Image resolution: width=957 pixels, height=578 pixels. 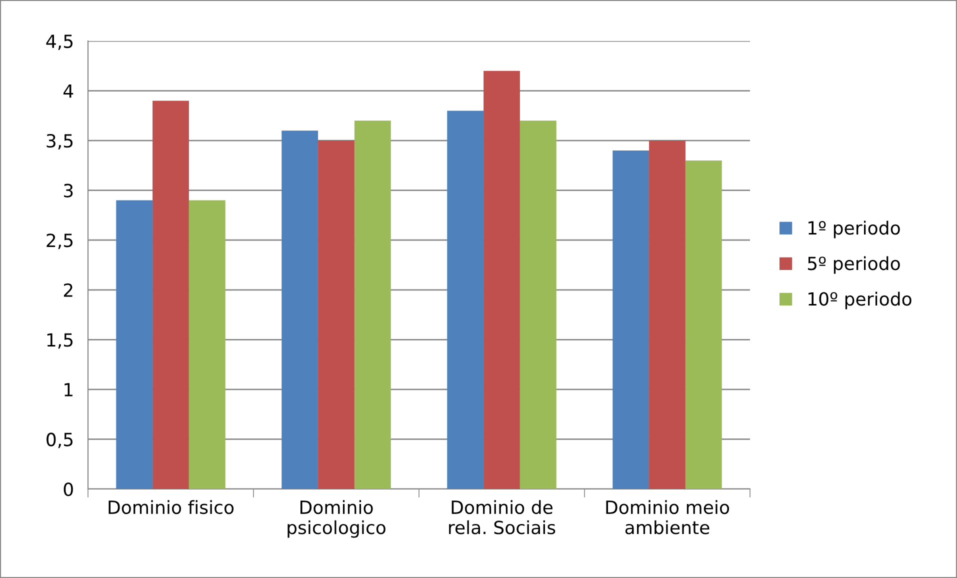 What do you see at coordinates (69, 91) in the screenshot?
I see `y-tick-label: 4` at bounding box center [69, 91].